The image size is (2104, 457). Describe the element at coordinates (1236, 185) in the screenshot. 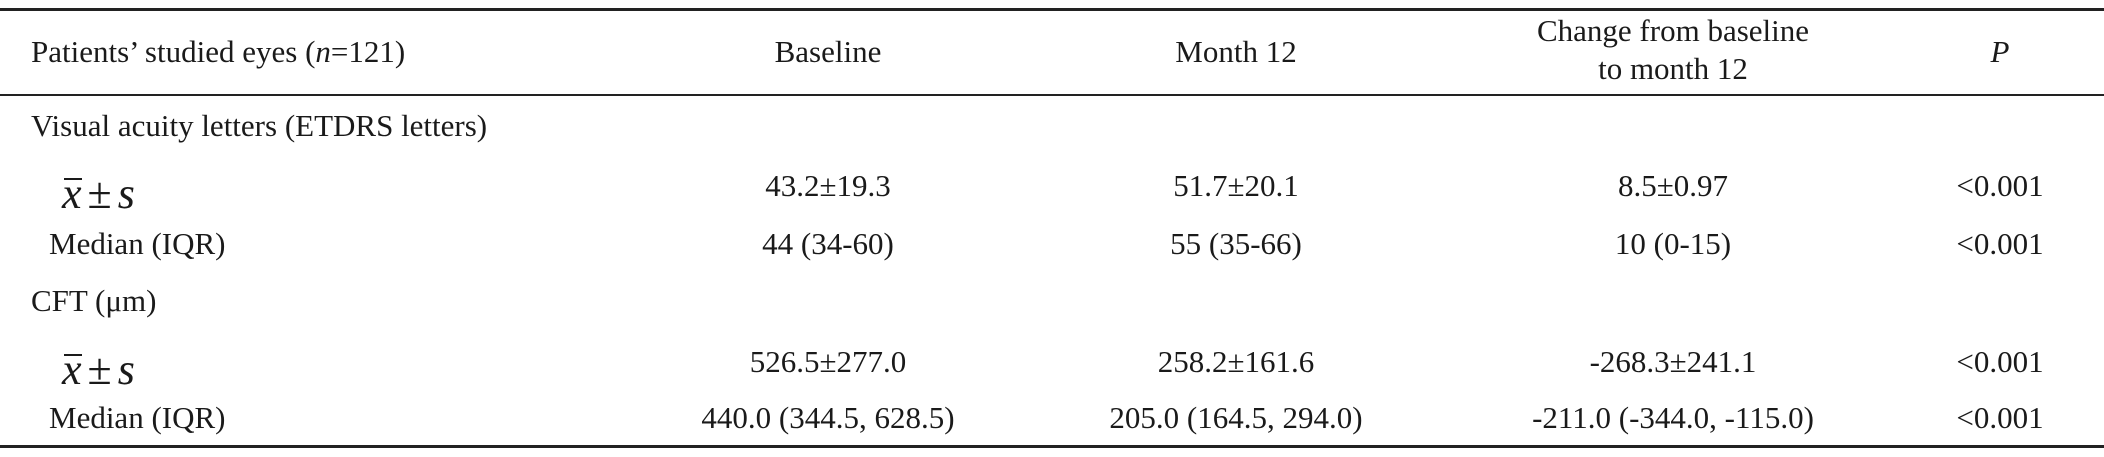

I see `va-mean-month12: 51.7±20.1` at that location.